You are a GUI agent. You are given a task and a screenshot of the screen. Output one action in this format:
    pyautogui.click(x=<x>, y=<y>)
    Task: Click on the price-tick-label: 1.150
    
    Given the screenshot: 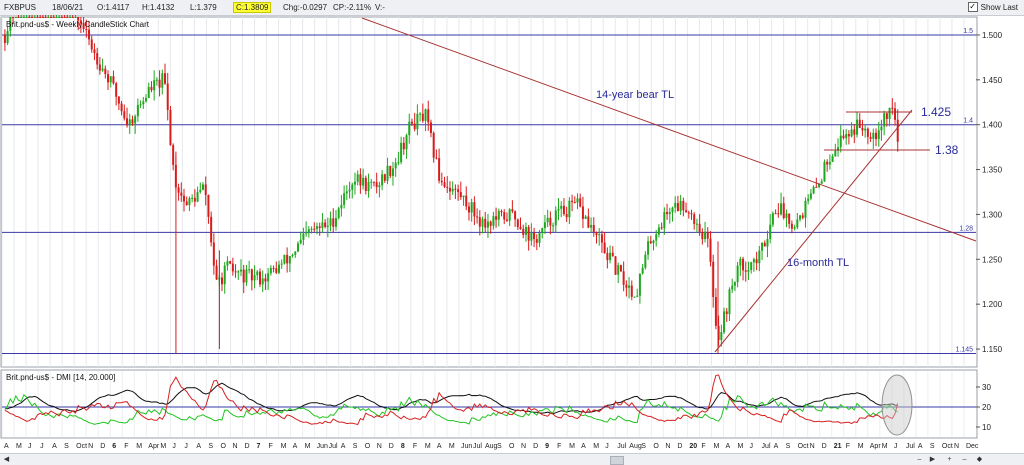 What is the action you would take?
    pyautogui.click(x=992, y=349)
    